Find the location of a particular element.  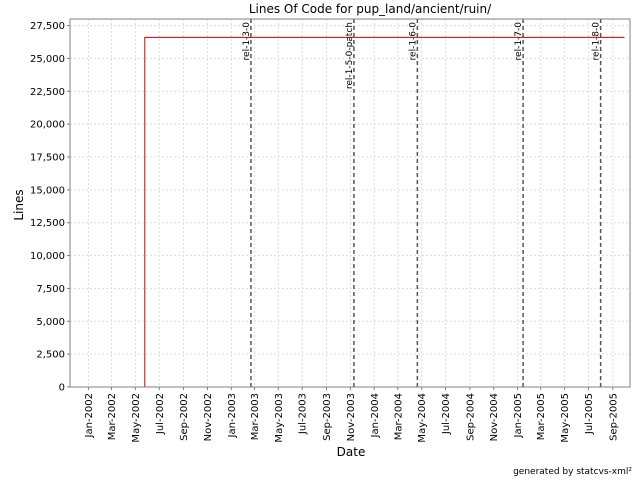

x-tick-label: Jan-2004 is located at coordinates (375, 415).